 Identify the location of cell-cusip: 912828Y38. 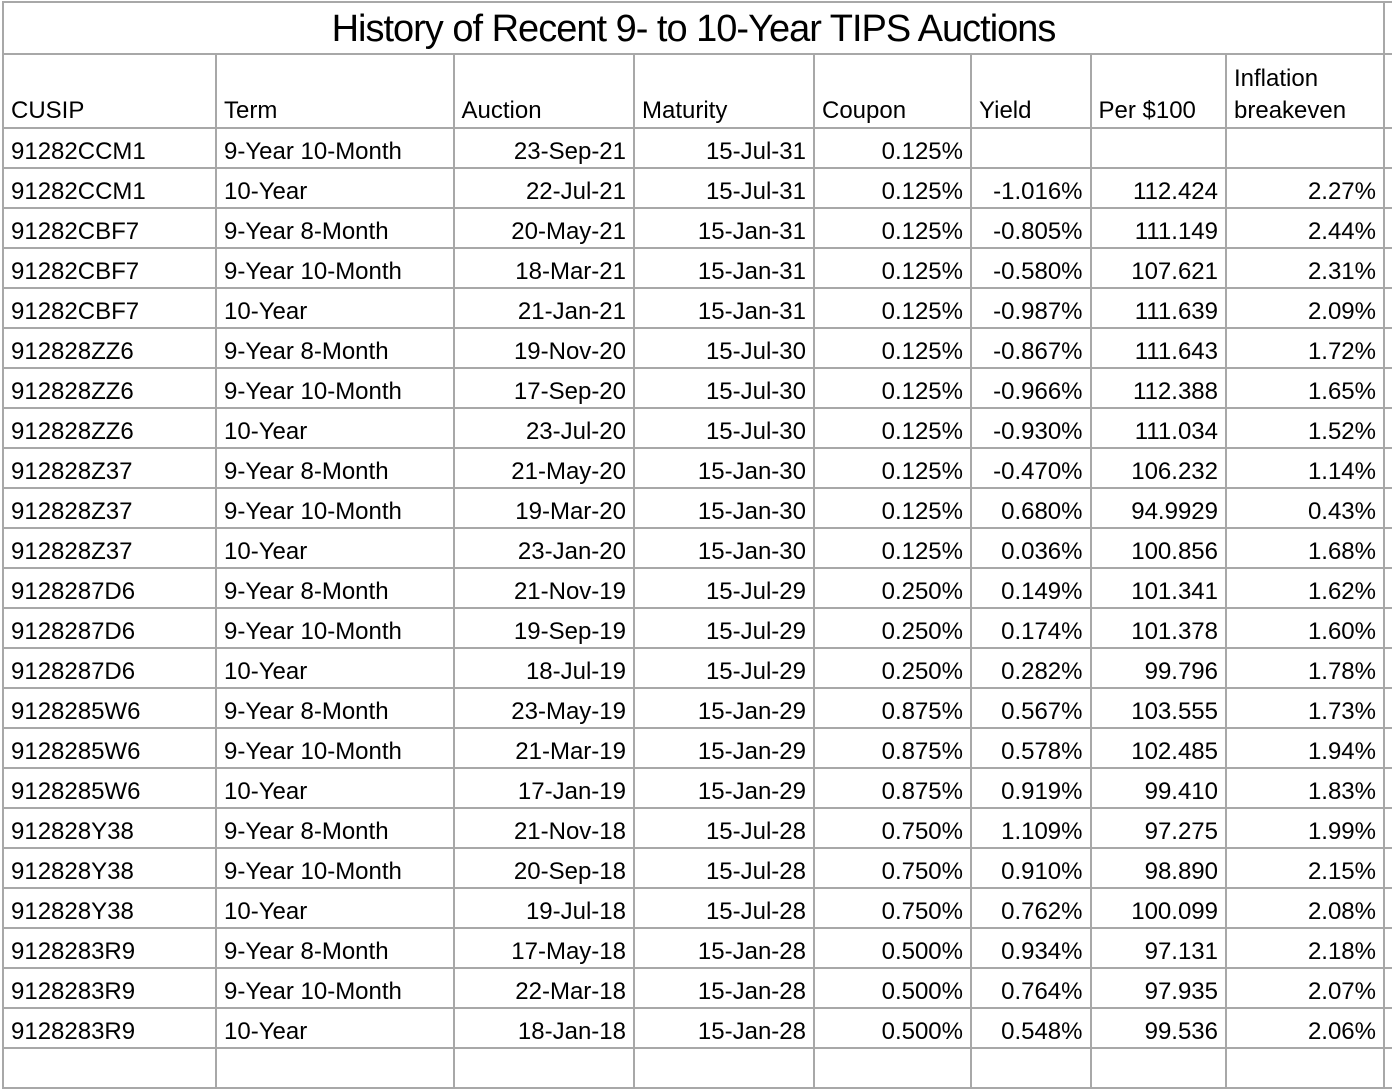
(110, 829).